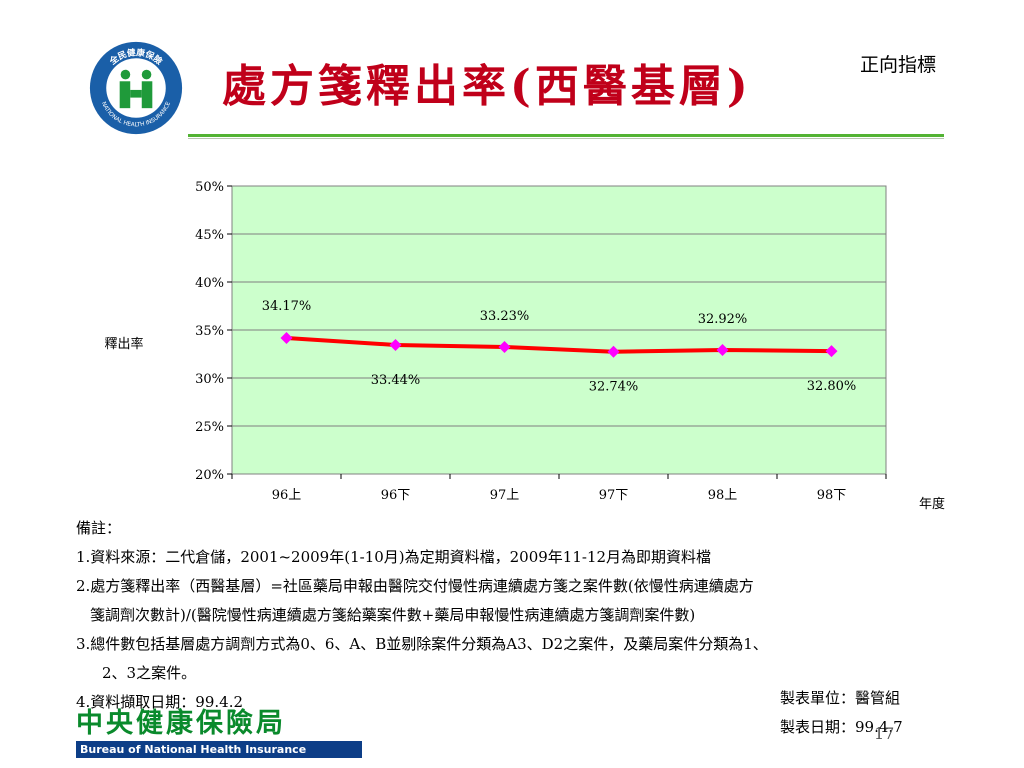 Image resolution: width=1024 pixels, height=768 pixels. Describe the element at coordinates (396, 380) in the screenshot. I see `data-label: 33.44%` at that location.